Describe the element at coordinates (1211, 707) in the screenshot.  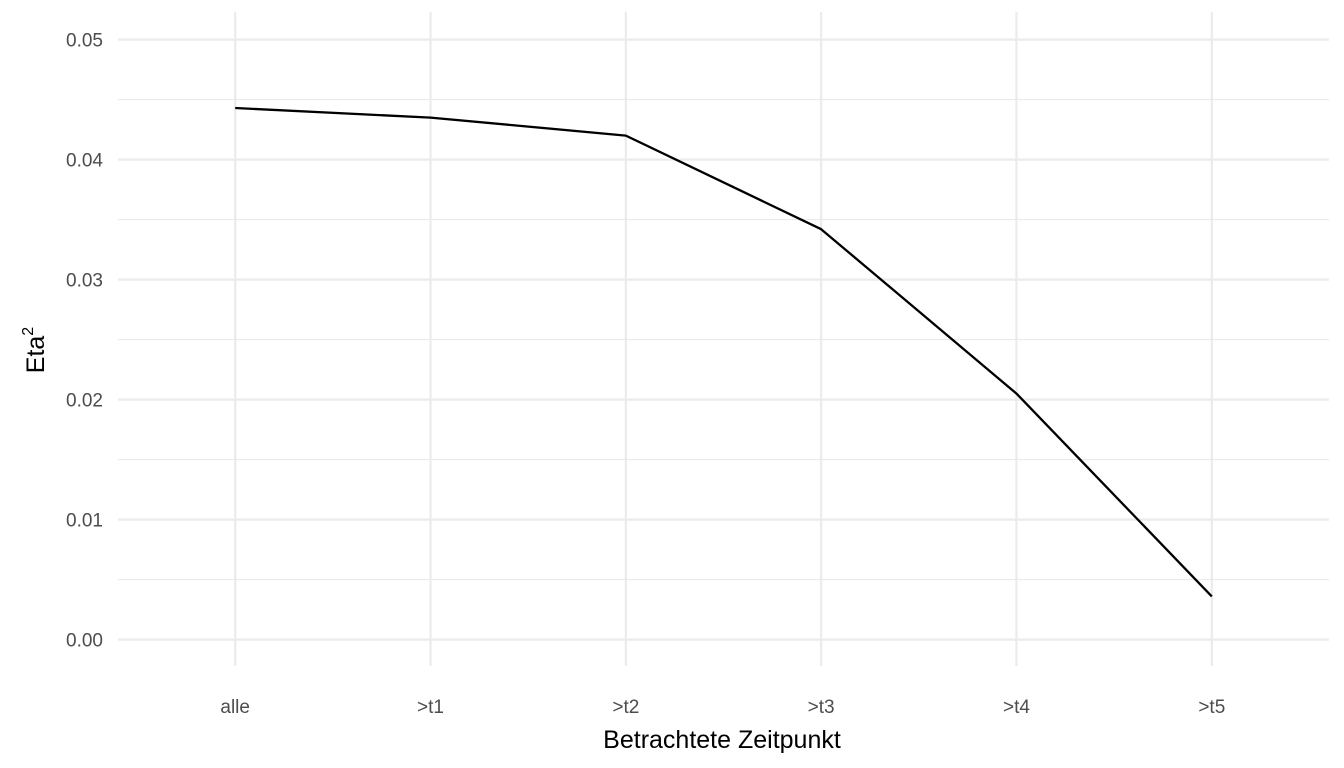
I see `x-tick-label: >t5` at that location.